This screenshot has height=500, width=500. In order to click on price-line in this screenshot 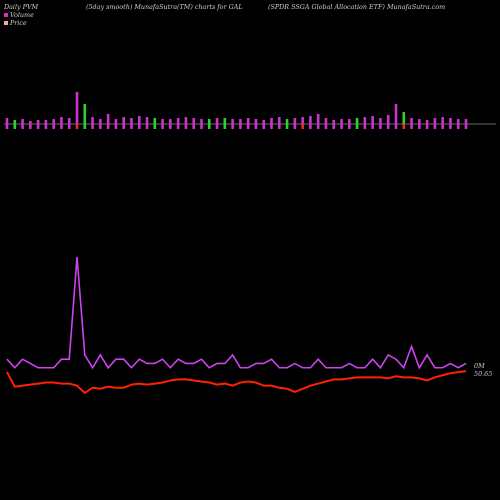, I will do `click(236, 382)`.